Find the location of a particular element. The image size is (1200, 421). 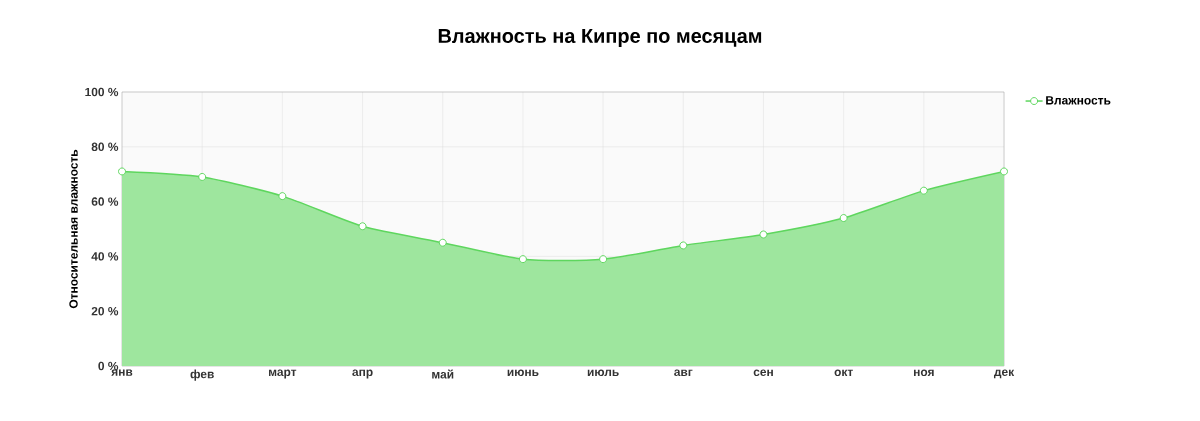

y-axis-title: Относительная влажность is located at coordinates (73, 229).